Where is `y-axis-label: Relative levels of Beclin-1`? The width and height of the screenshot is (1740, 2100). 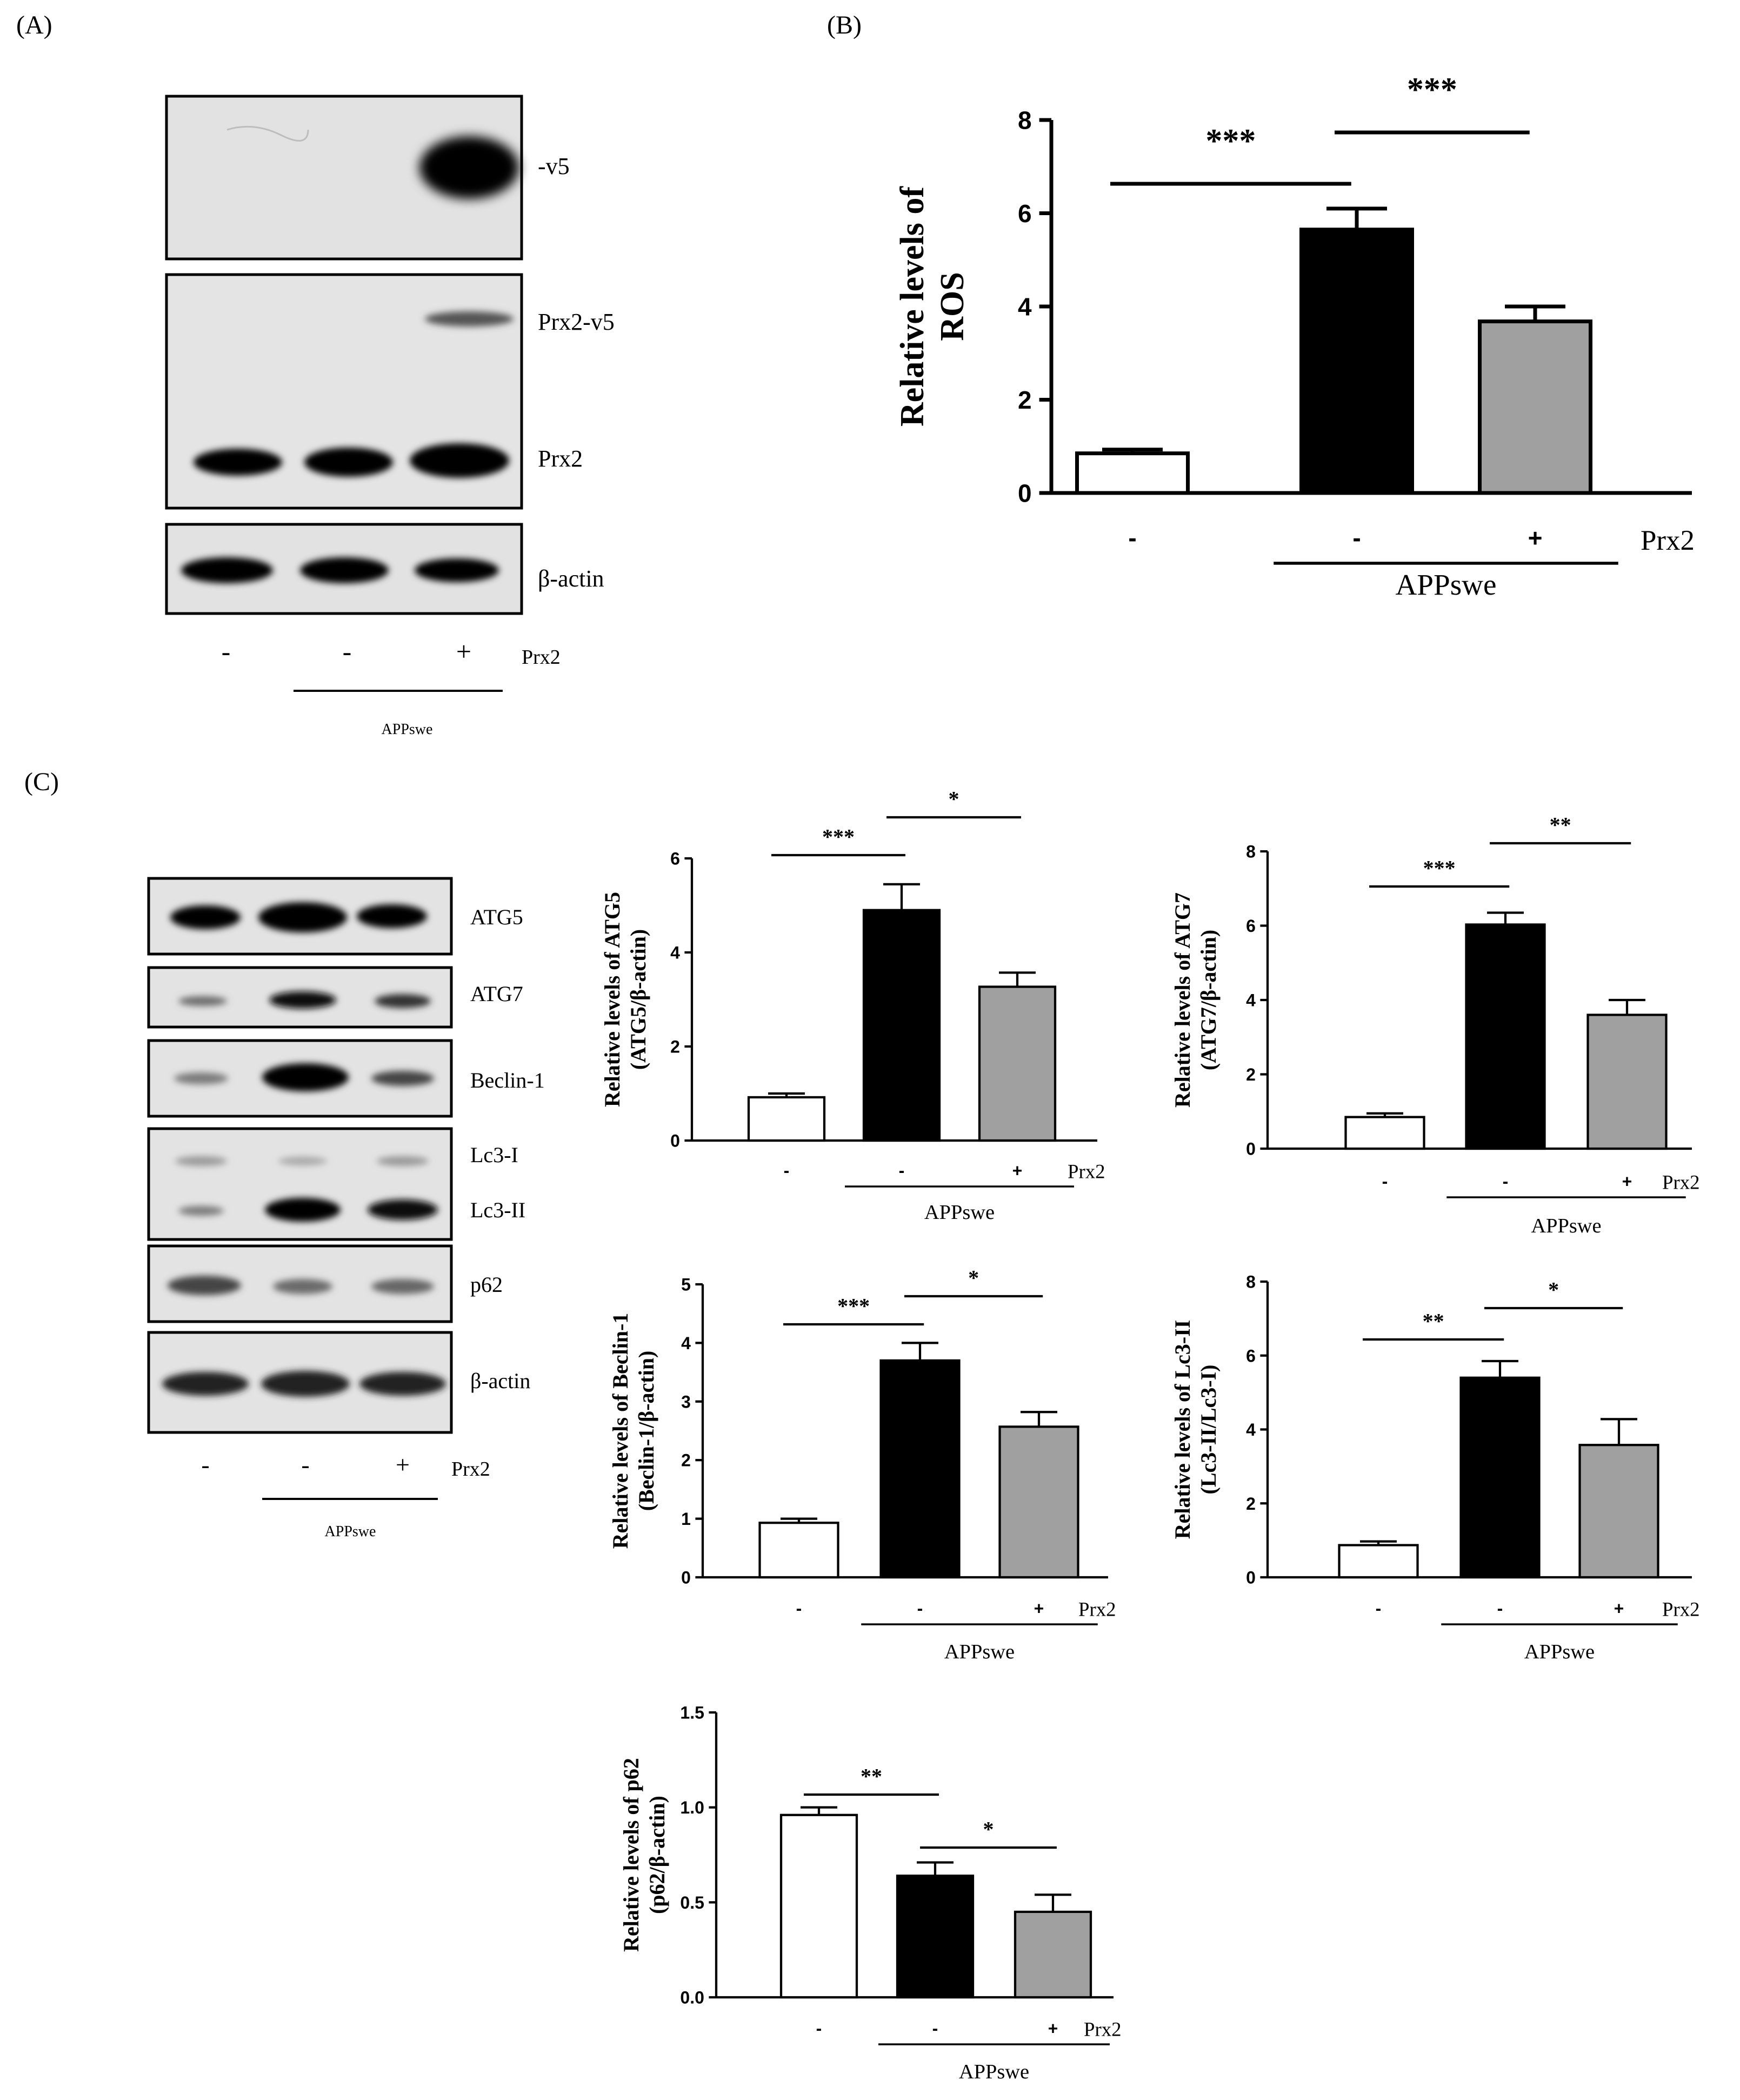 y-axis-label: Relative levels of Beclin-1 is located at coordinates (620, 1431).